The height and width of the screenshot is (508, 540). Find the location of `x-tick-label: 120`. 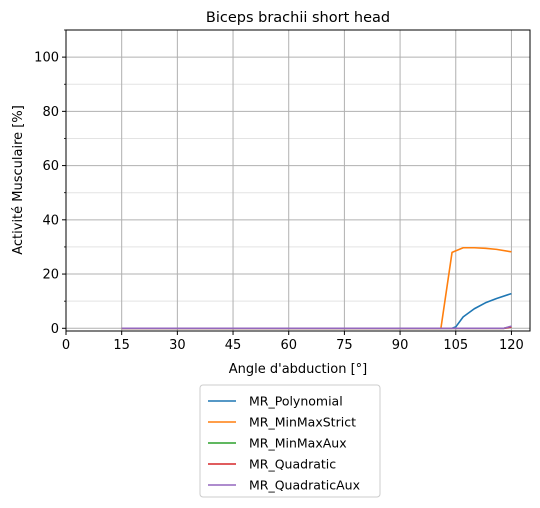

x-tick-label: 120 is located at coordinates (511, 345).